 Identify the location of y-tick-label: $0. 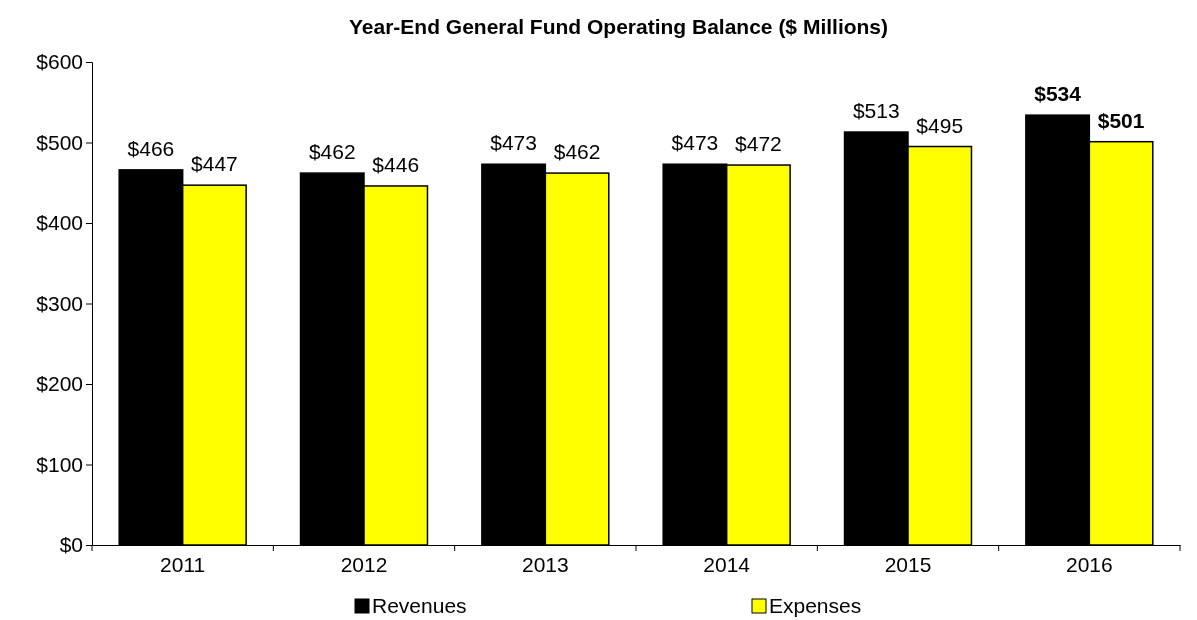
(71, 545).